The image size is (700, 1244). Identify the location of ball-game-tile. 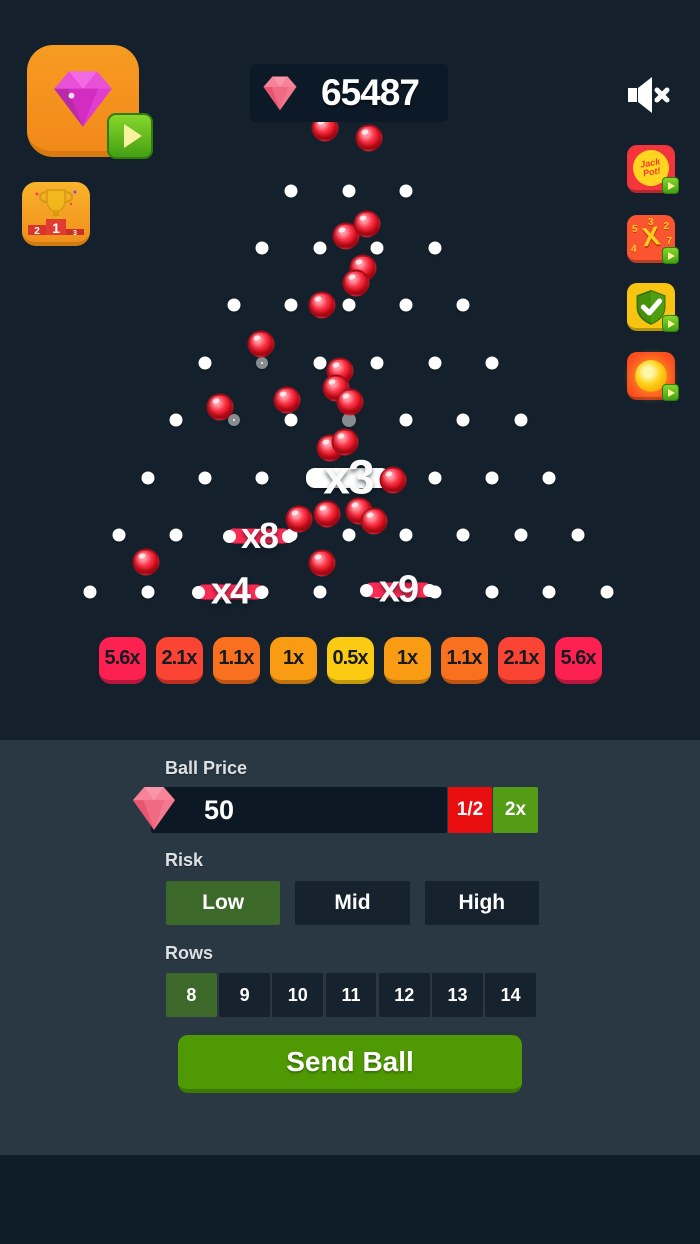
(653, 376).